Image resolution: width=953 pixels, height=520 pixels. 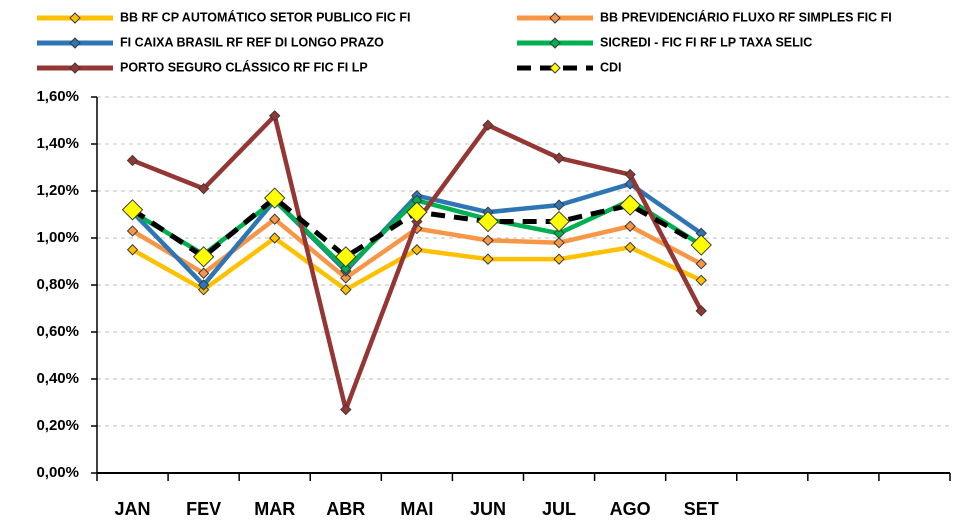 What do you see at coordinates (611, 67) in the screenshot?
I see `legend-label: CDI` at bounding box center [611, 67].